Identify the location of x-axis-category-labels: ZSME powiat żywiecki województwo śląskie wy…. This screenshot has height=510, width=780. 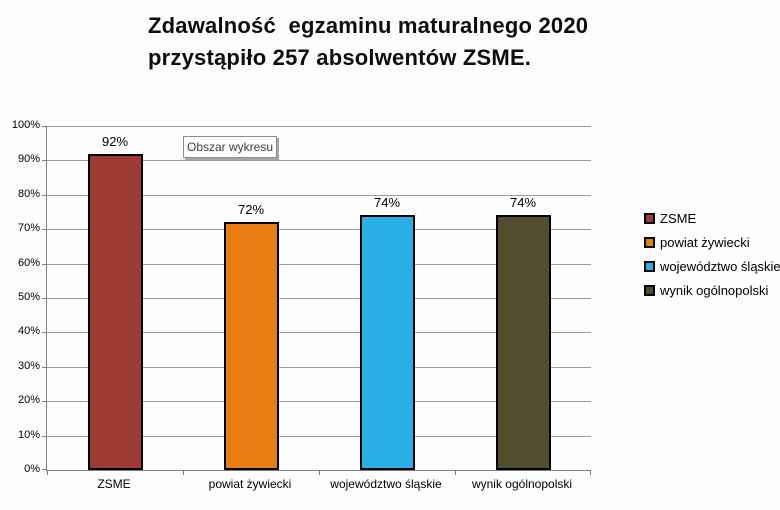
(318, 484).